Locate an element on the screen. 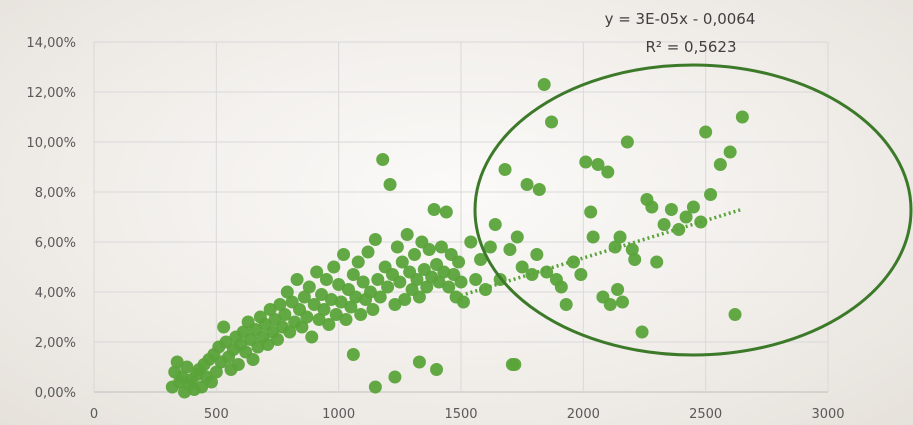 This screenshot has width=913, height=425. y-tick-label: 8,00% is located at coordinates (55, 193).